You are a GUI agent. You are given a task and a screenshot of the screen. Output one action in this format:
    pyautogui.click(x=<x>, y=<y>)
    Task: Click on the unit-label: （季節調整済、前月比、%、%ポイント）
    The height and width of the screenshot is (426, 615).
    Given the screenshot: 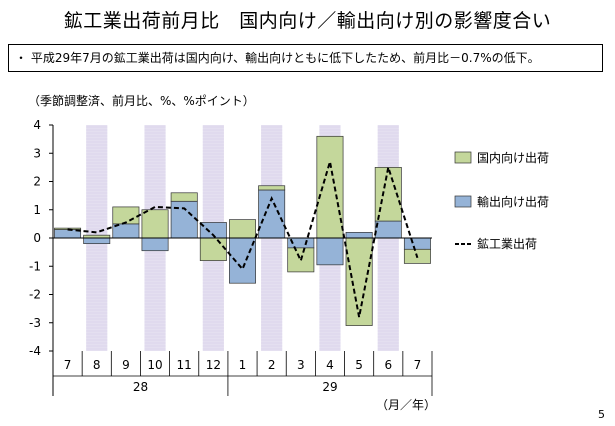 What is the action you would take?
    pyautogui.click(x=141, y=101)
    